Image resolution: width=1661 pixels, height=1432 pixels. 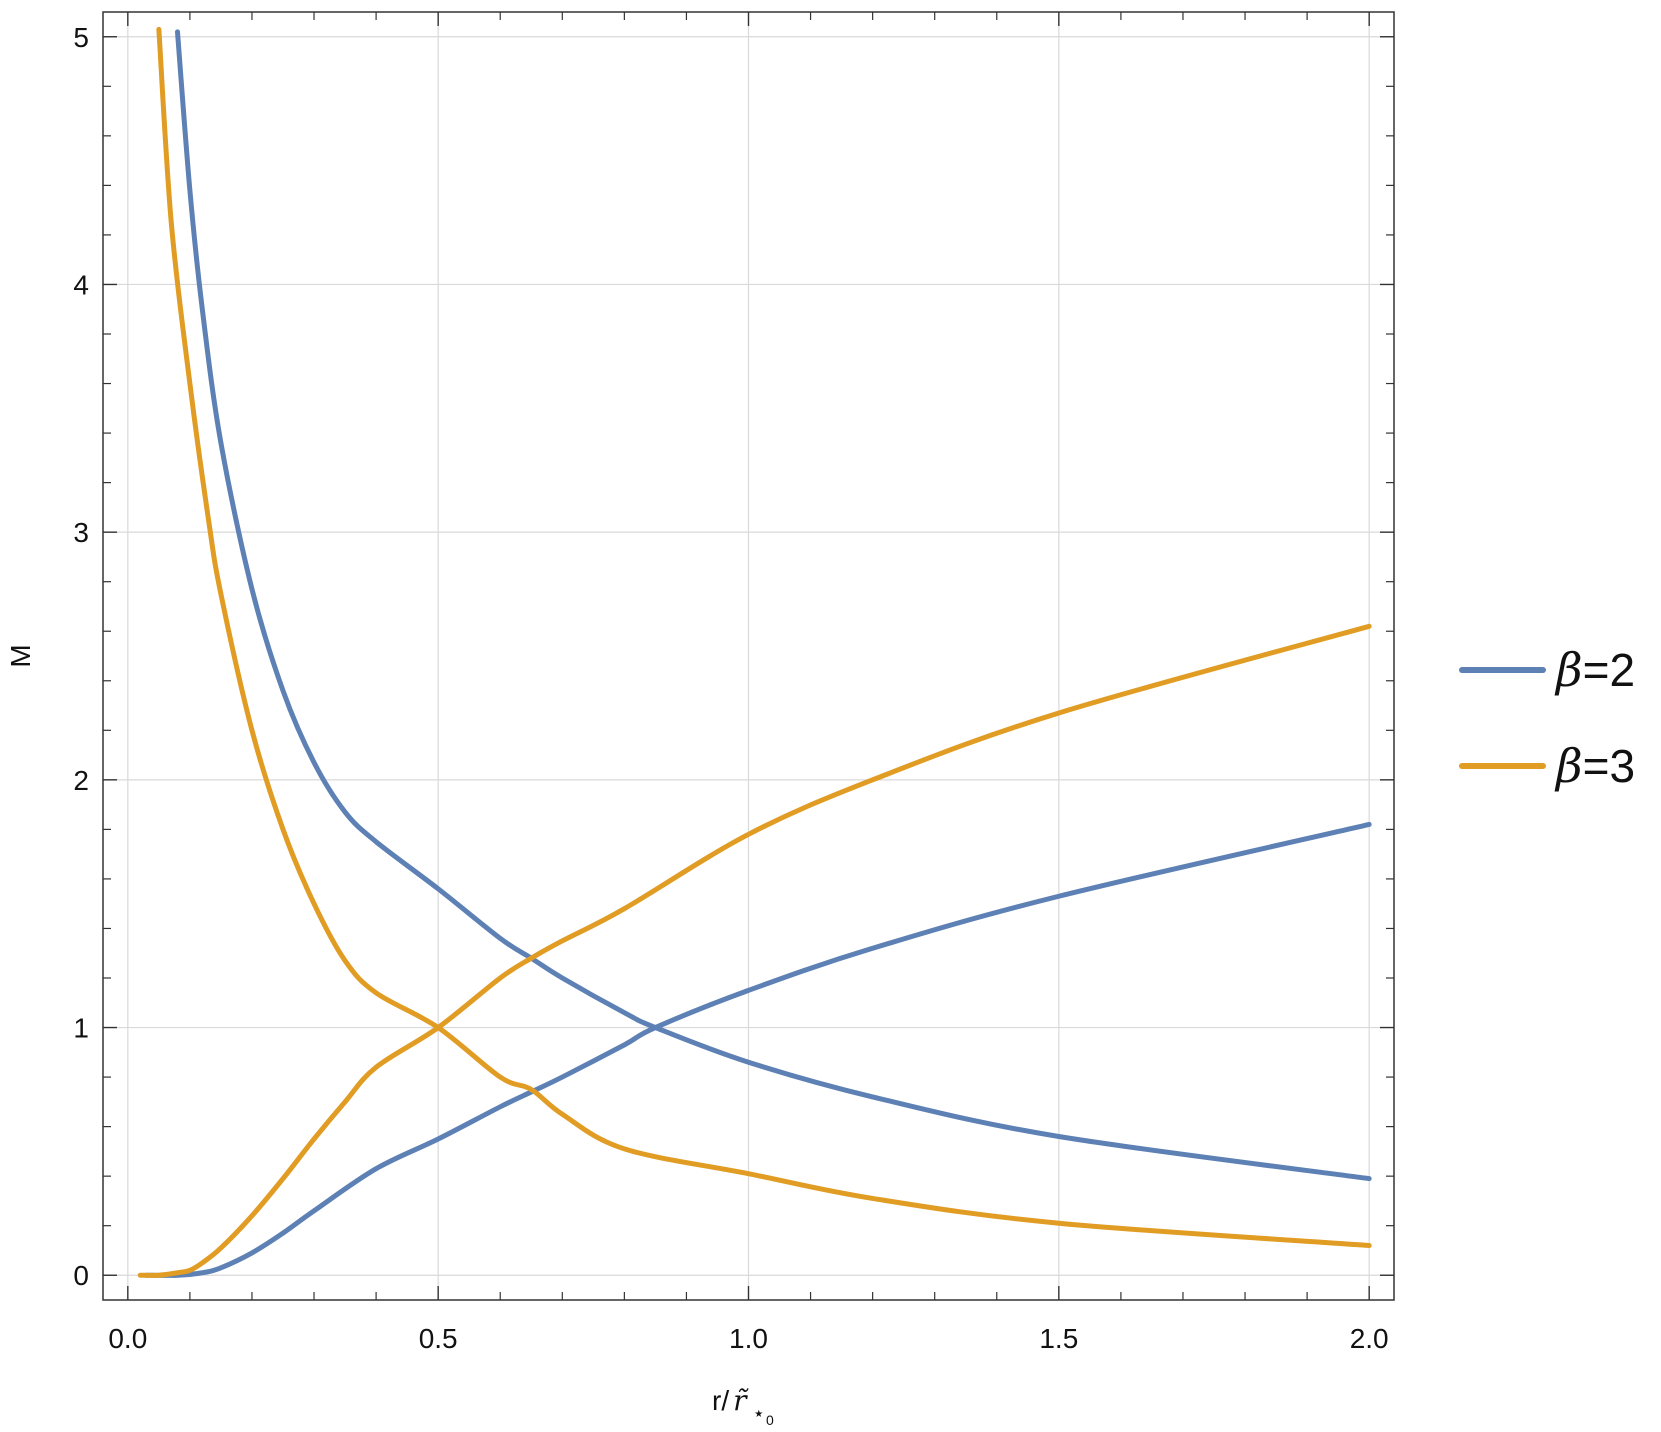 I want to click on legend-value: =3, so click(x=1609, y=766).